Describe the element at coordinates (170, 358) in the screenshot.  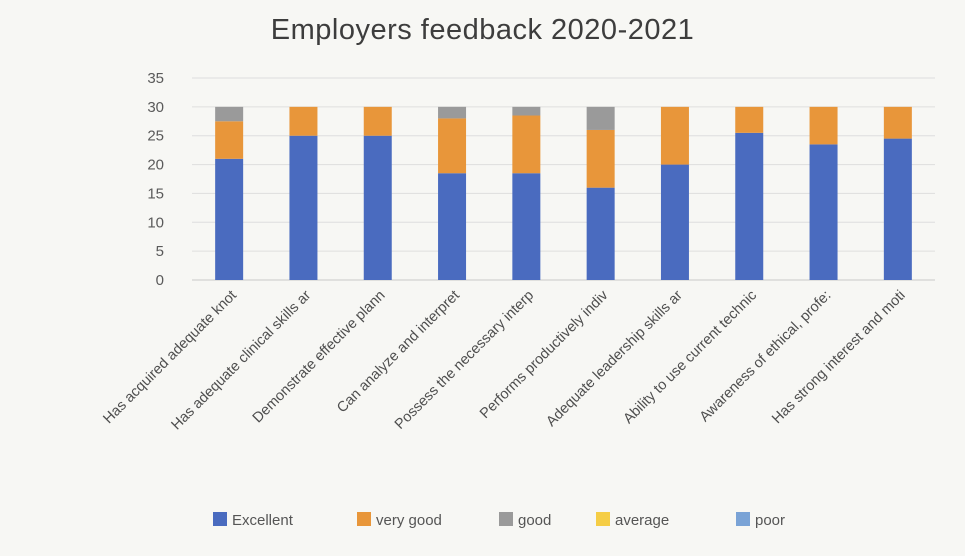
I see `x-tick-label: Has acquired adequate knot` at that location.